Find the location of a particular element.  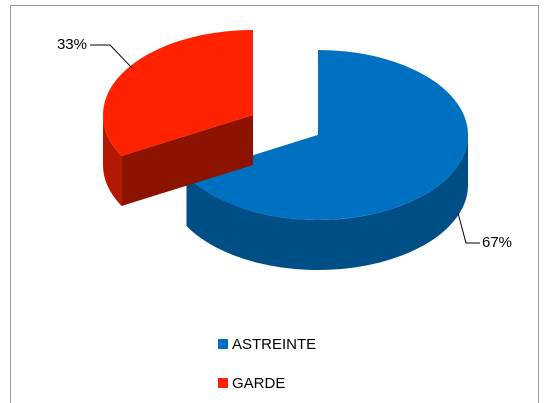

data-label: 33% is located at coordinates (72, 44).